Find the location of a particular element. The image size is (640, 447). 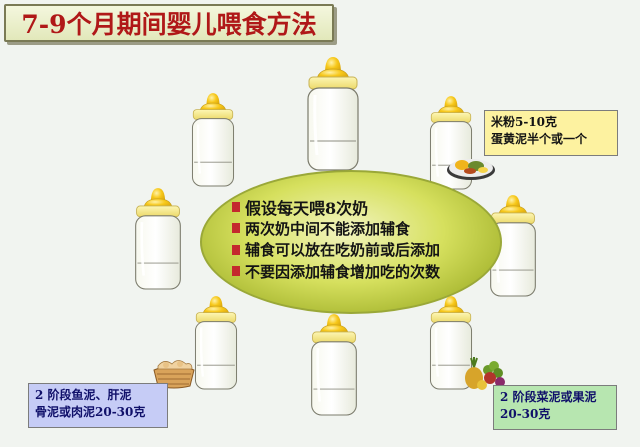

note-line: 蛋黄泥半个或一个 is located at coordinates (539, 139).